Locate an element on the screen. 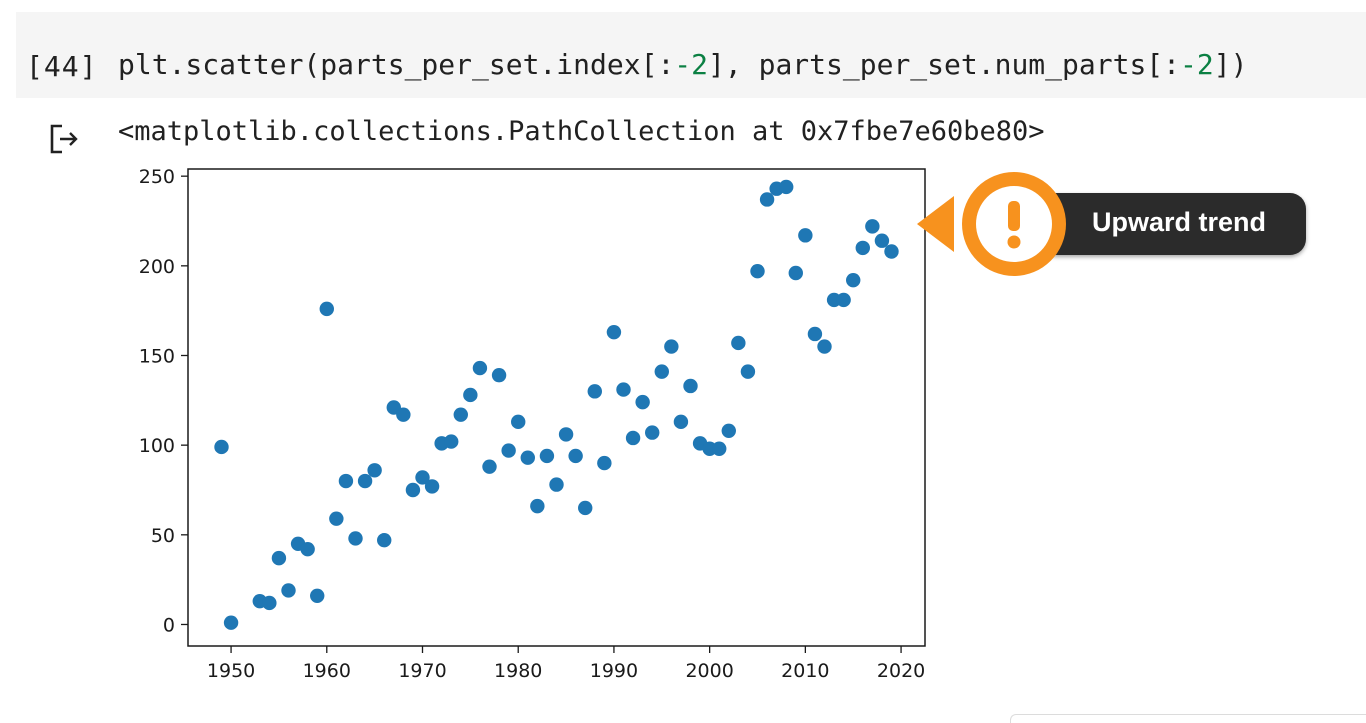 This screenshot has height=723, width=1366. code-text: ]) is located at coordinates (1230, 64).